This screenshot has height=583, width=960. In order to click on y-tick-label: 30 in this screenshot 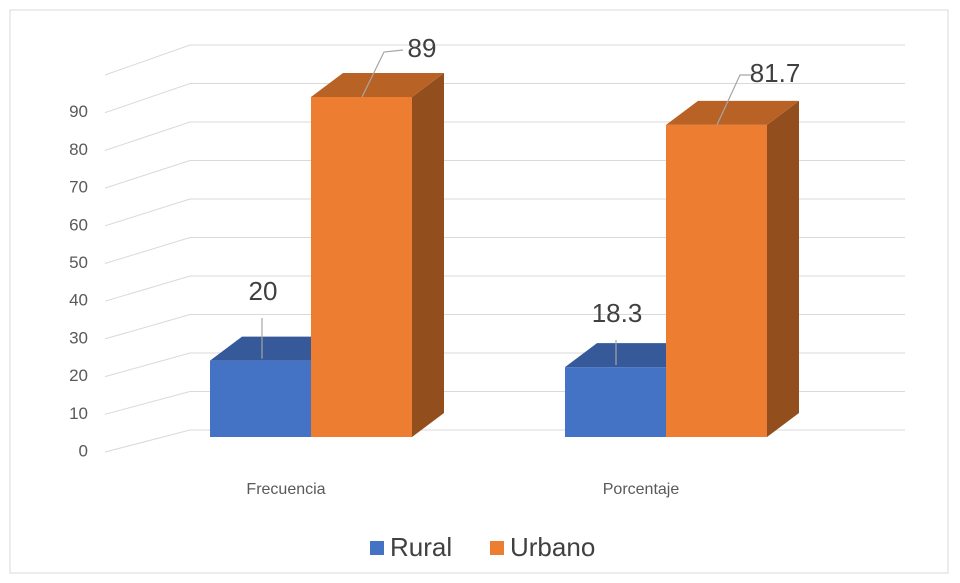, I will do `click(78, 337)`.